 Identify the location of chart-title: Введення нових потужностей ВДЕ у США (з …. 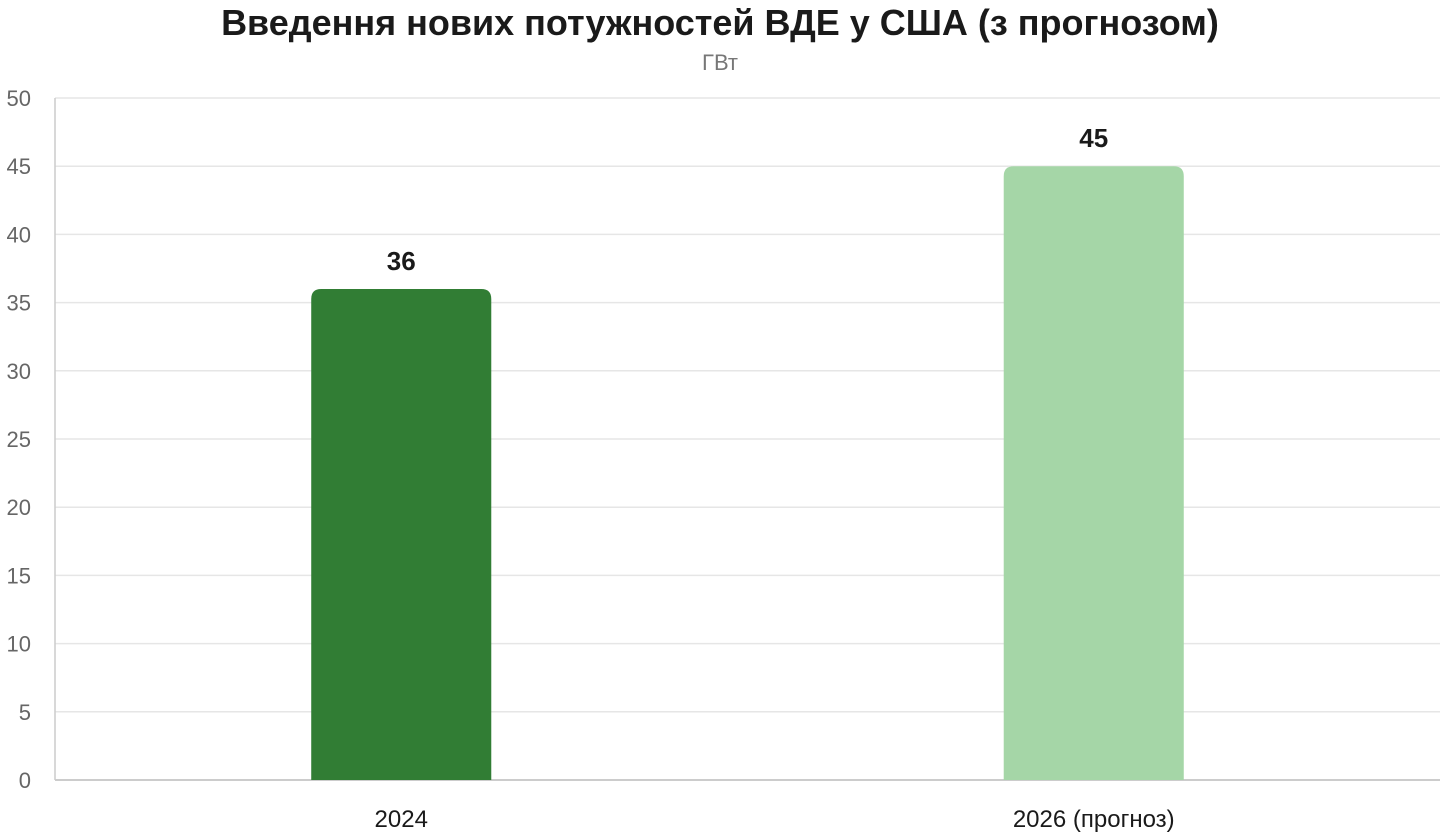
(720, 22).